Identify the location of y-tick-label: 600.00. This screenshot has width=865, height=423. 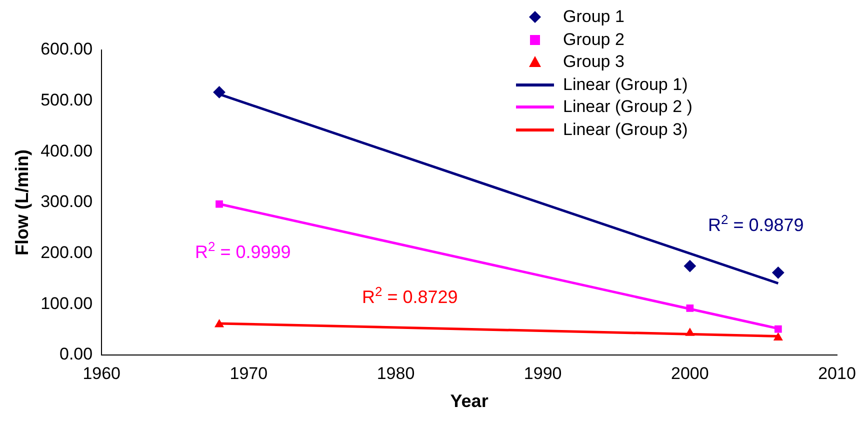
(66, 49).